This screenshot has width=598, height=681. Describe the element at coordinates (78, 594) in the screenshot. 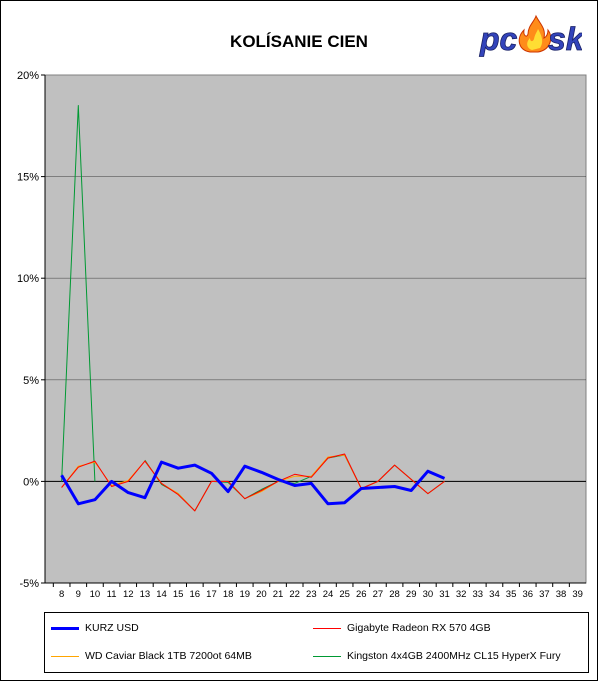

I see `x-tick-label: 9` at that location.